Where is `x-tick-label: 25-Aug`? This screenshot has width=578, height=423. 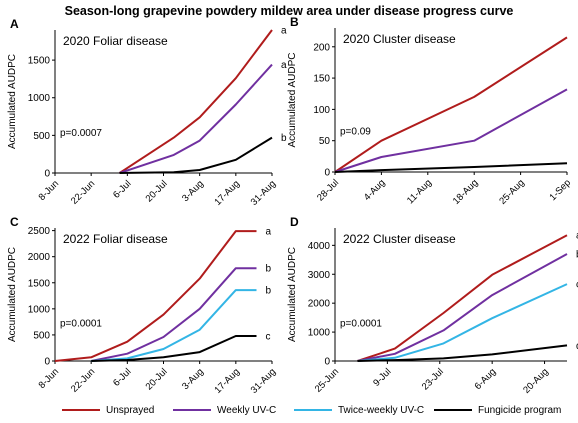 x-tick-label: 25-Aug is located at coordinates (511, 191).